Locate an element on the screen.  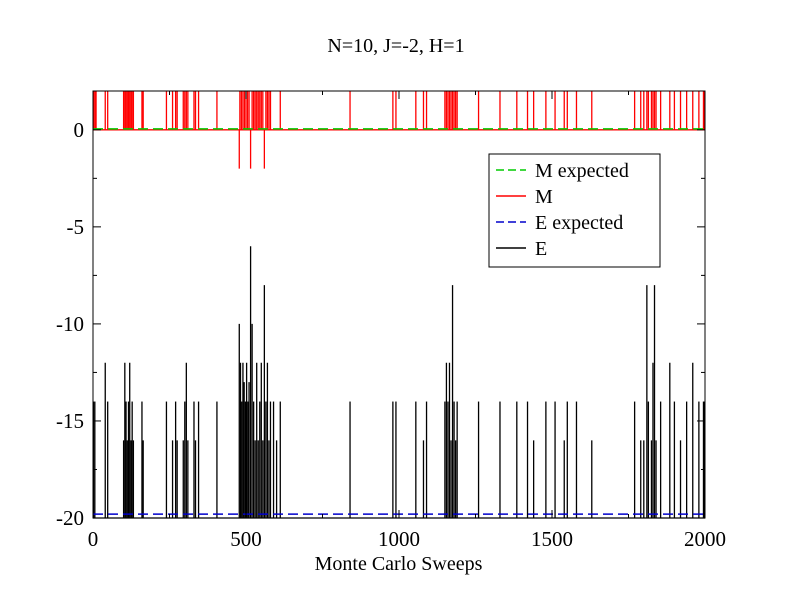
legend-label-m-expected: M expected is located at coordinates (582, 171).